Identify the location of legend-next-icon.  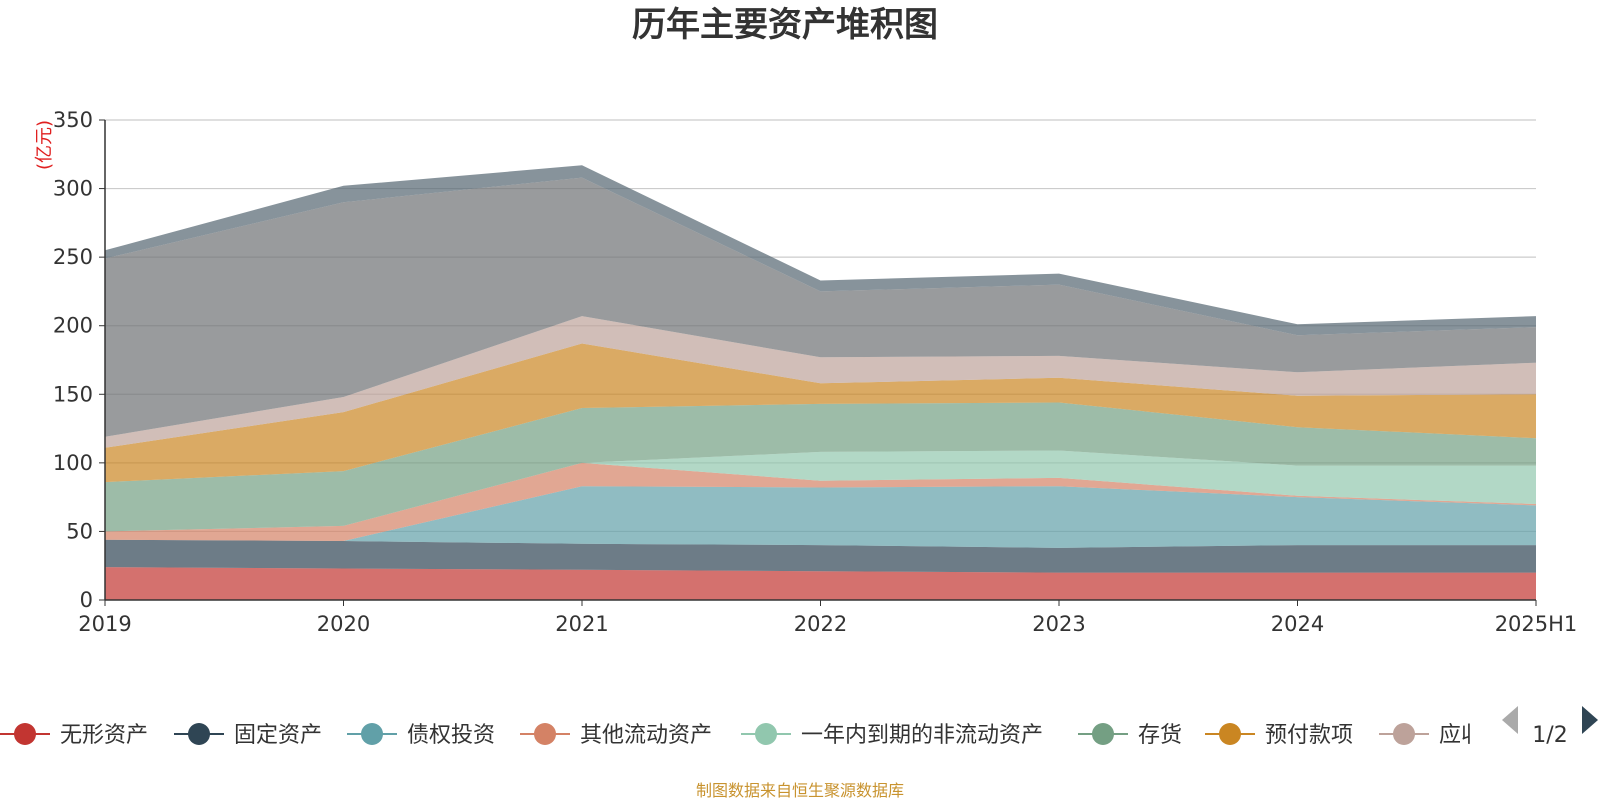
(1590, 720).